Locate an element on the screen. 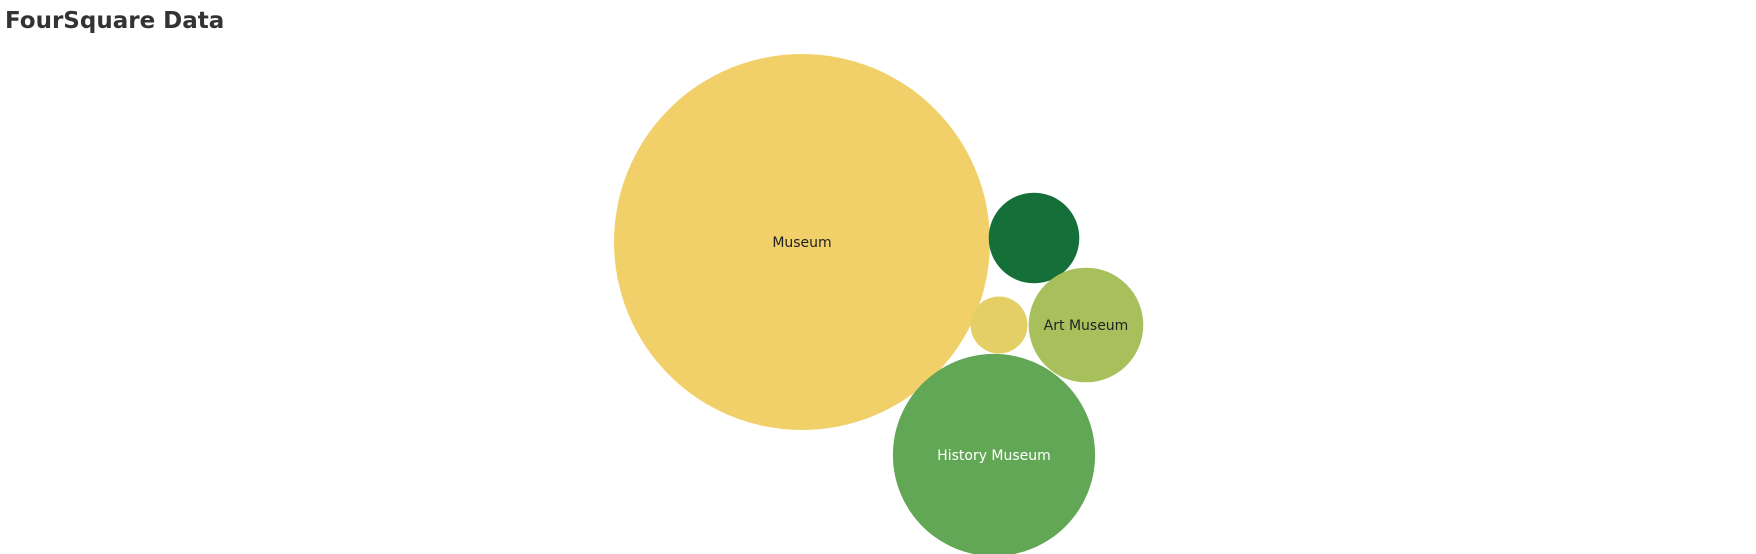  bubble-label-art-museum: Art Museum is located at coordinates (1086, 326).